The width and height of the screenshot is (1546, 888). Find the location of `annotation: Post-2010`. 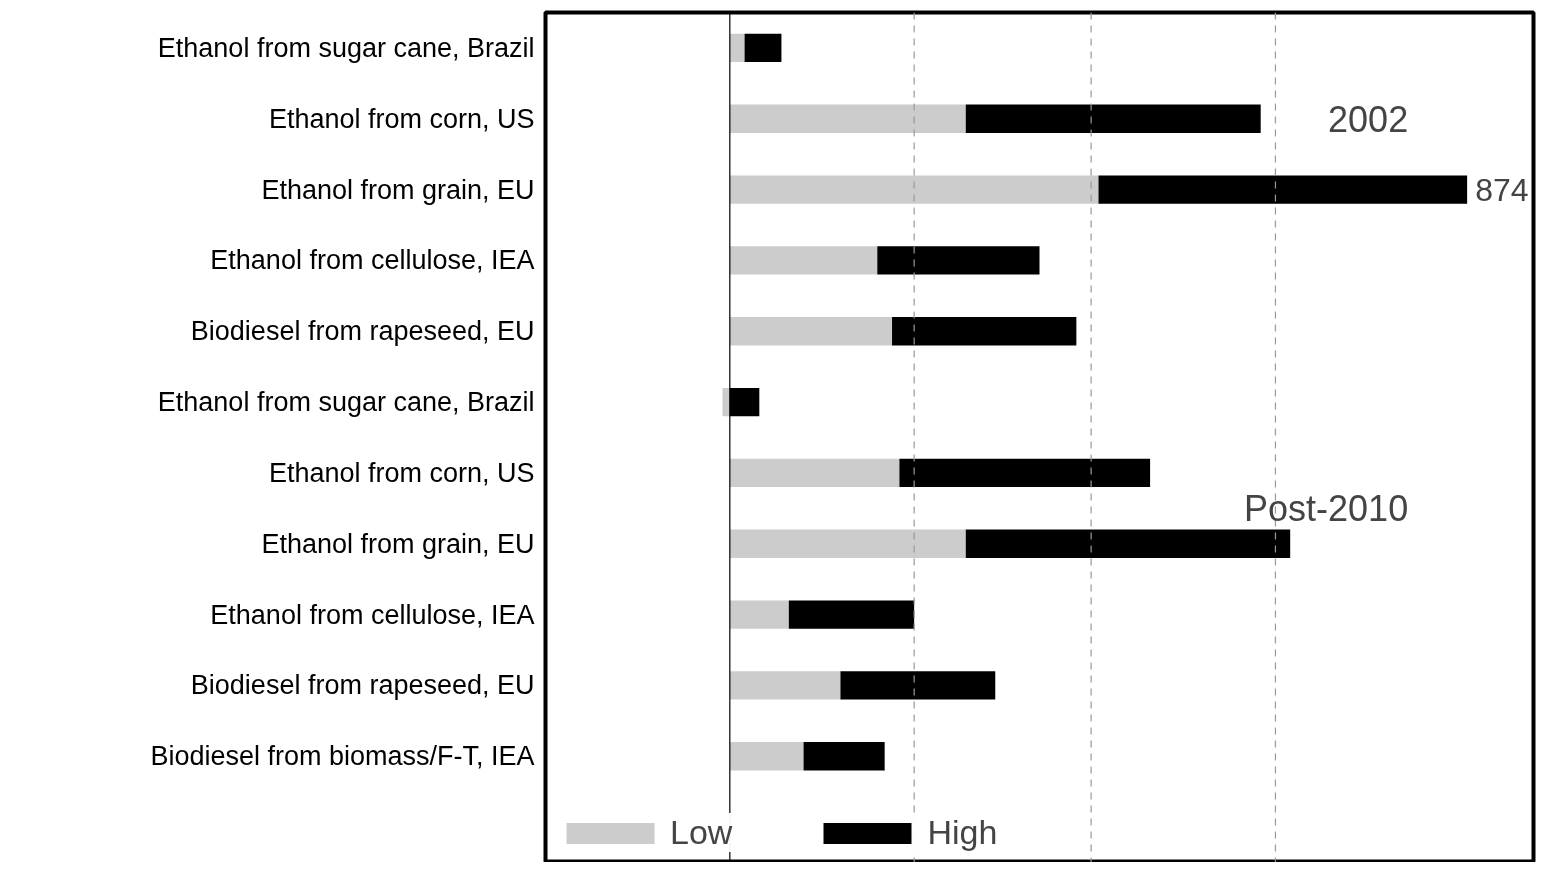

annotation: Post-2010 is located at coordinates (1326, 508).